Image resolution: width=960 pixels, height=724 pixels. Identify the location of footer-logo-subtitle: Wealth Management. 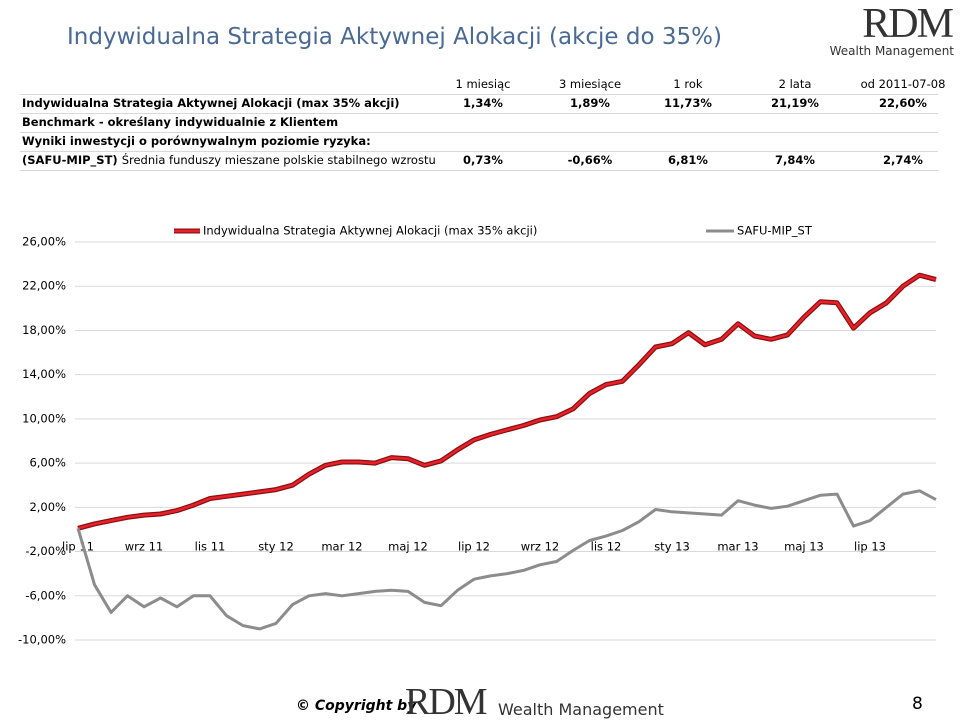
(581, 709).